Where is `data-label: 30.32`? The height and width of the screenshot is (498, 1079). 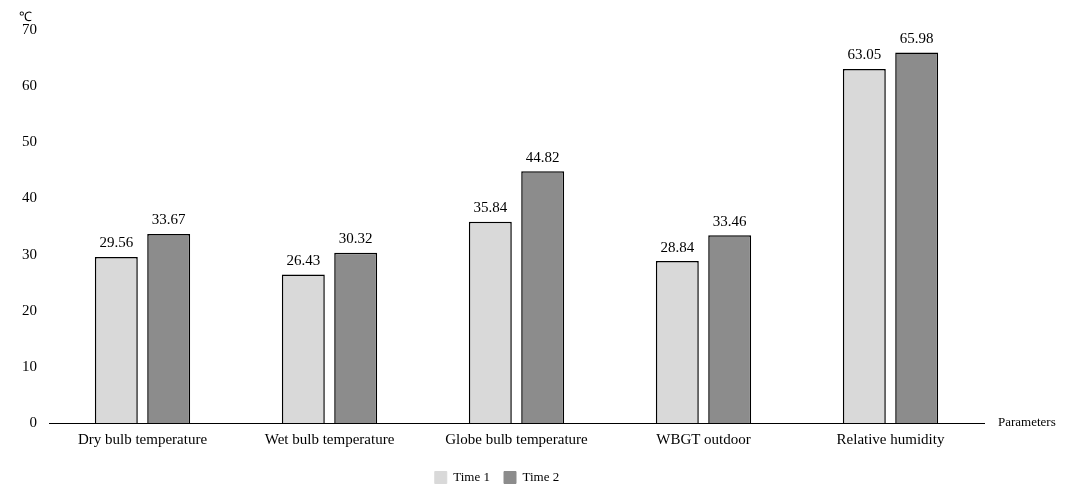 data-label: 30.32 is located at coordinates (355, 238).